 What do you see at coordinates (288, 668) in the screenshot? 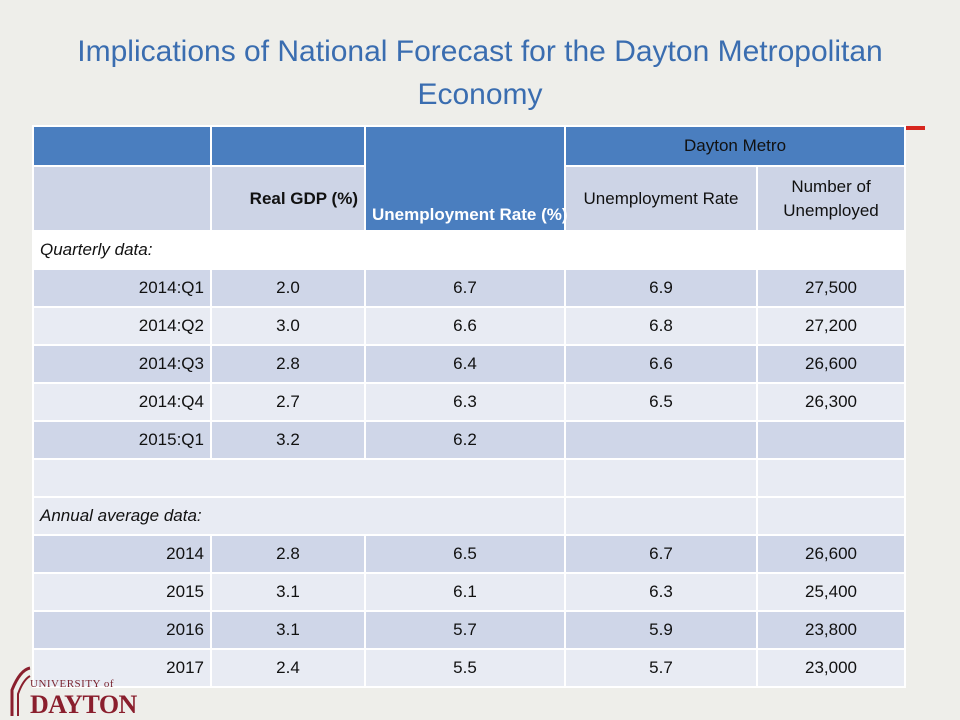
I see `gdp-cell: 2.4` at bounding box center [288, 668].